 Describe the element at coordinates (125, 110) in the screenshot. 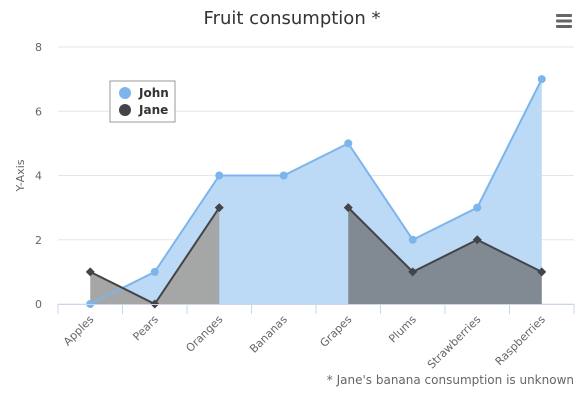

I see `legend-marker-jane` at that location.